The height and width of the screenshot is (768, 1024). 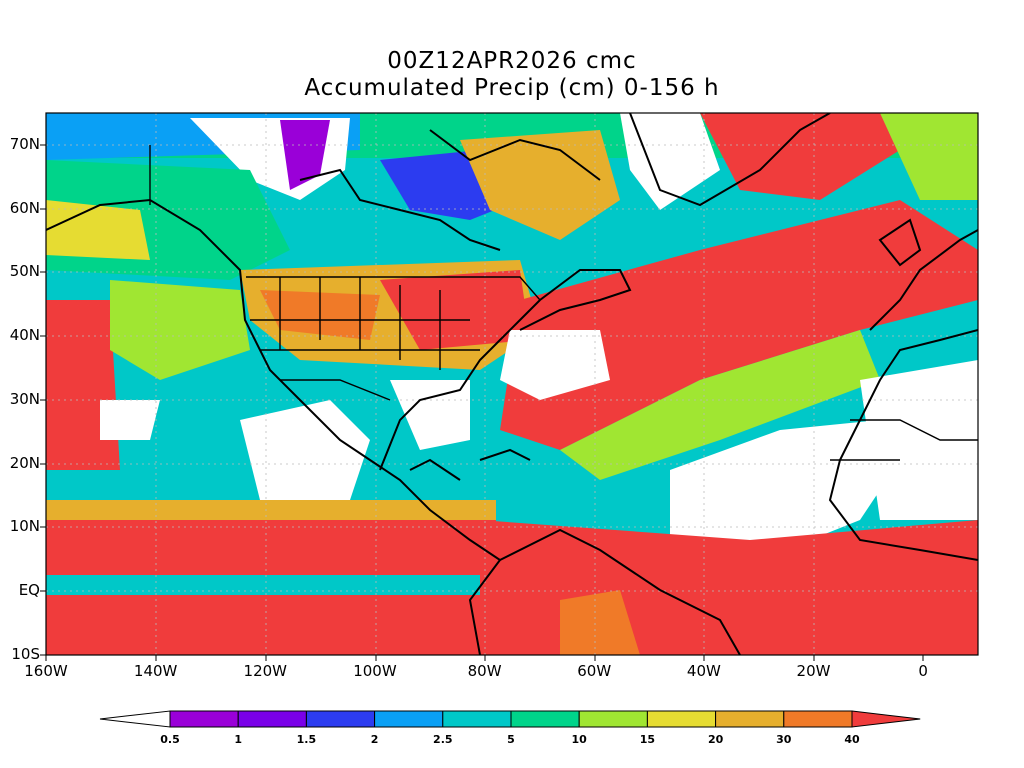 What do you see at coordinates (594, 671) in the screenshot?
I see `lon-label: 60W` at bounding box center [594, 671].